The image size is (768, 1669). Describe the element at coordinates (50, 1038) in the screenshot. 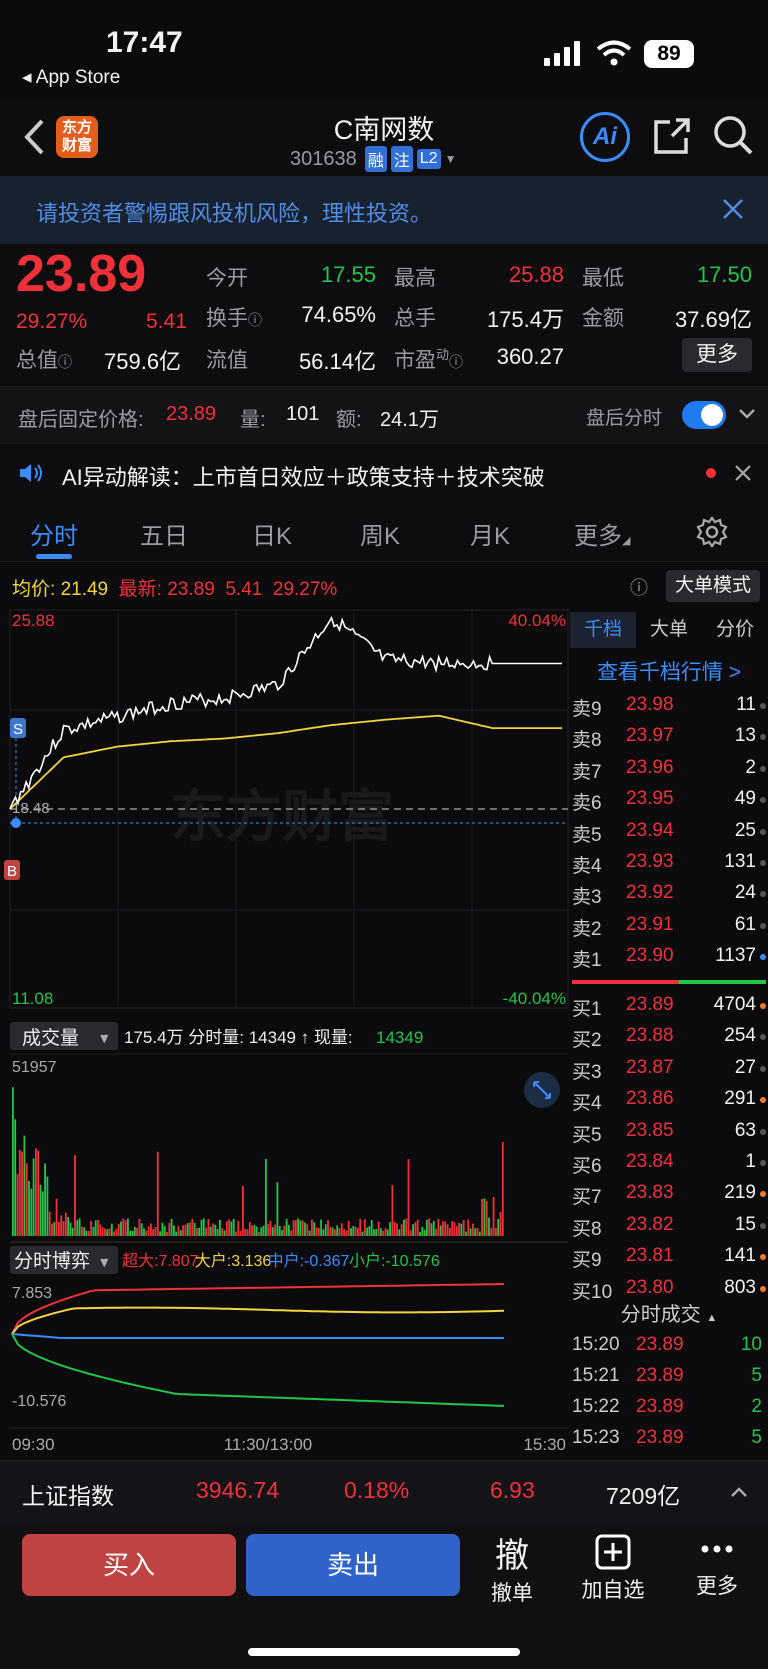

I see `volume-selector-label: 成交量` at that location.